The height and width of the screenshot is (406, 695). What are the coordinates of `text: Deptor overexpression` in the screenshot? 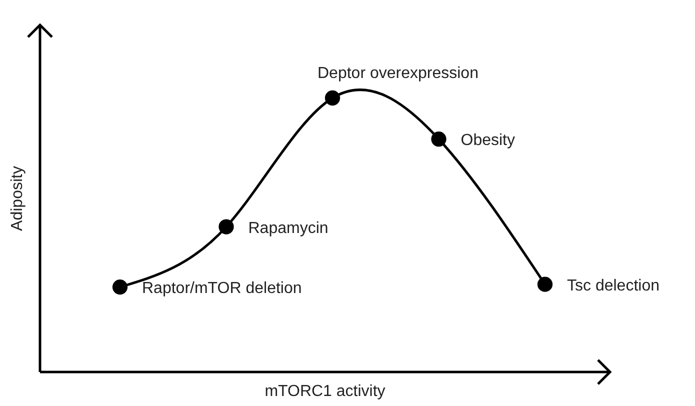 It's located at (398, 73).